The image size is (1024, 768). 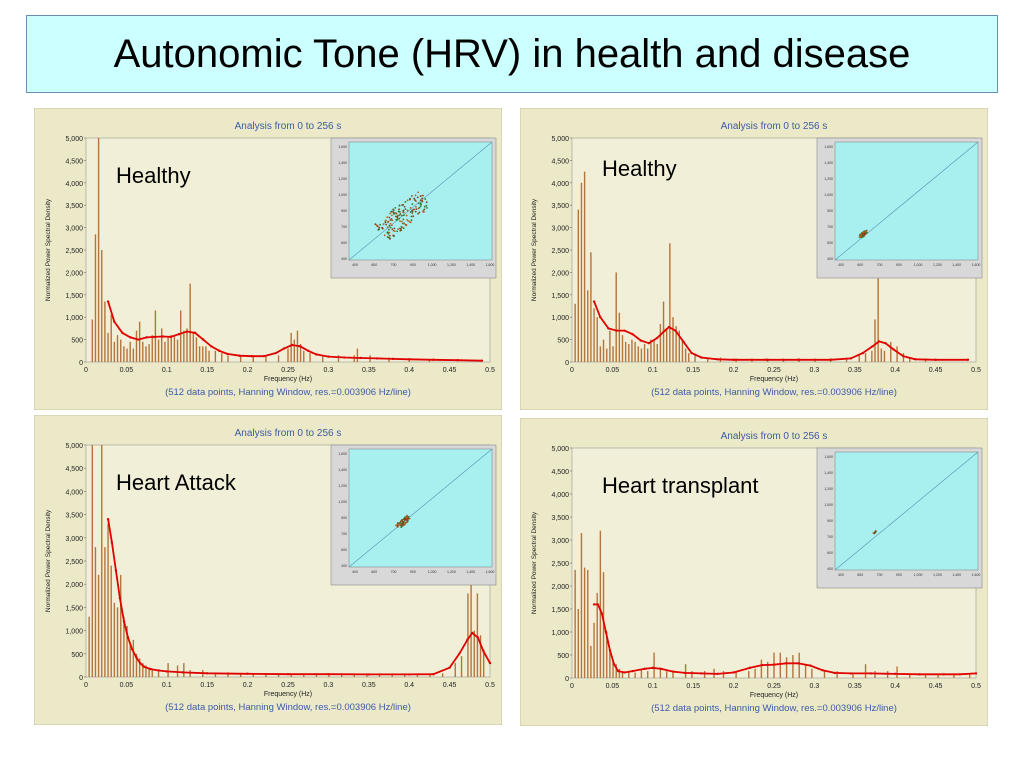 I want to click on inset-y-tick: 700, so click(x=344, y=227).